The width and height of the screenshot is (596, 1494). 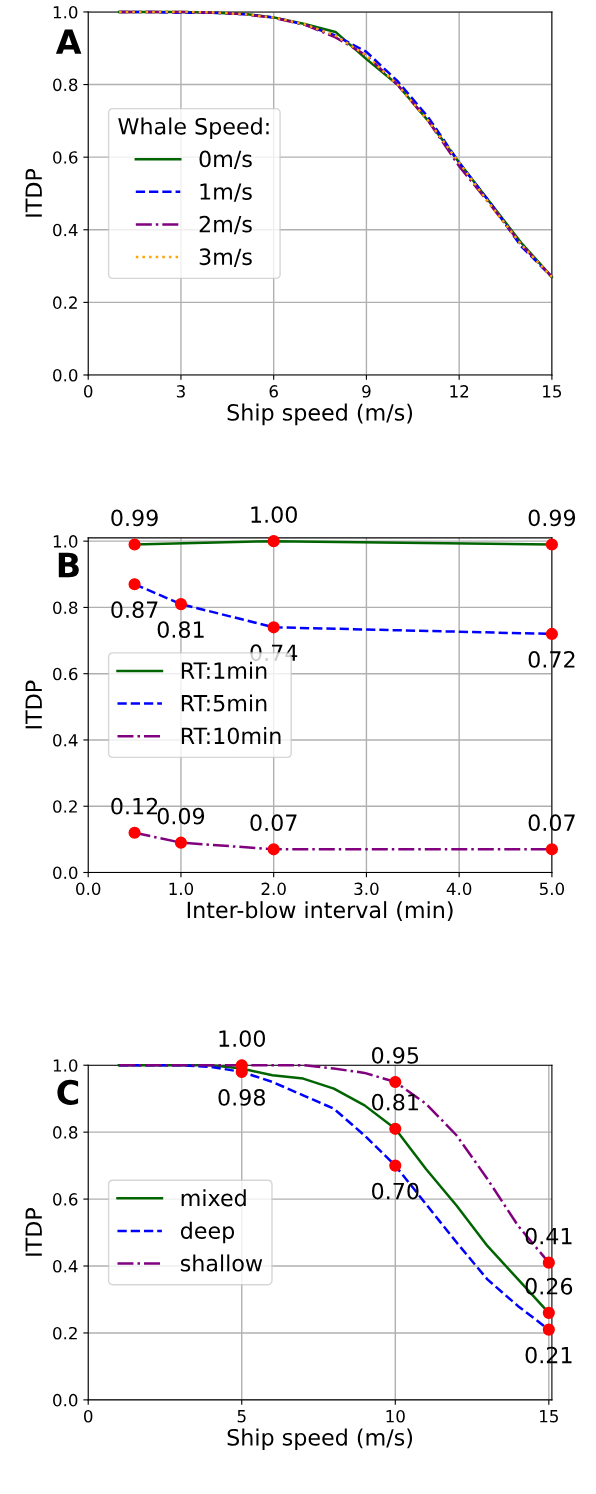 I want to click on x-tick-label: 0.0, so click(x=88, y=889).